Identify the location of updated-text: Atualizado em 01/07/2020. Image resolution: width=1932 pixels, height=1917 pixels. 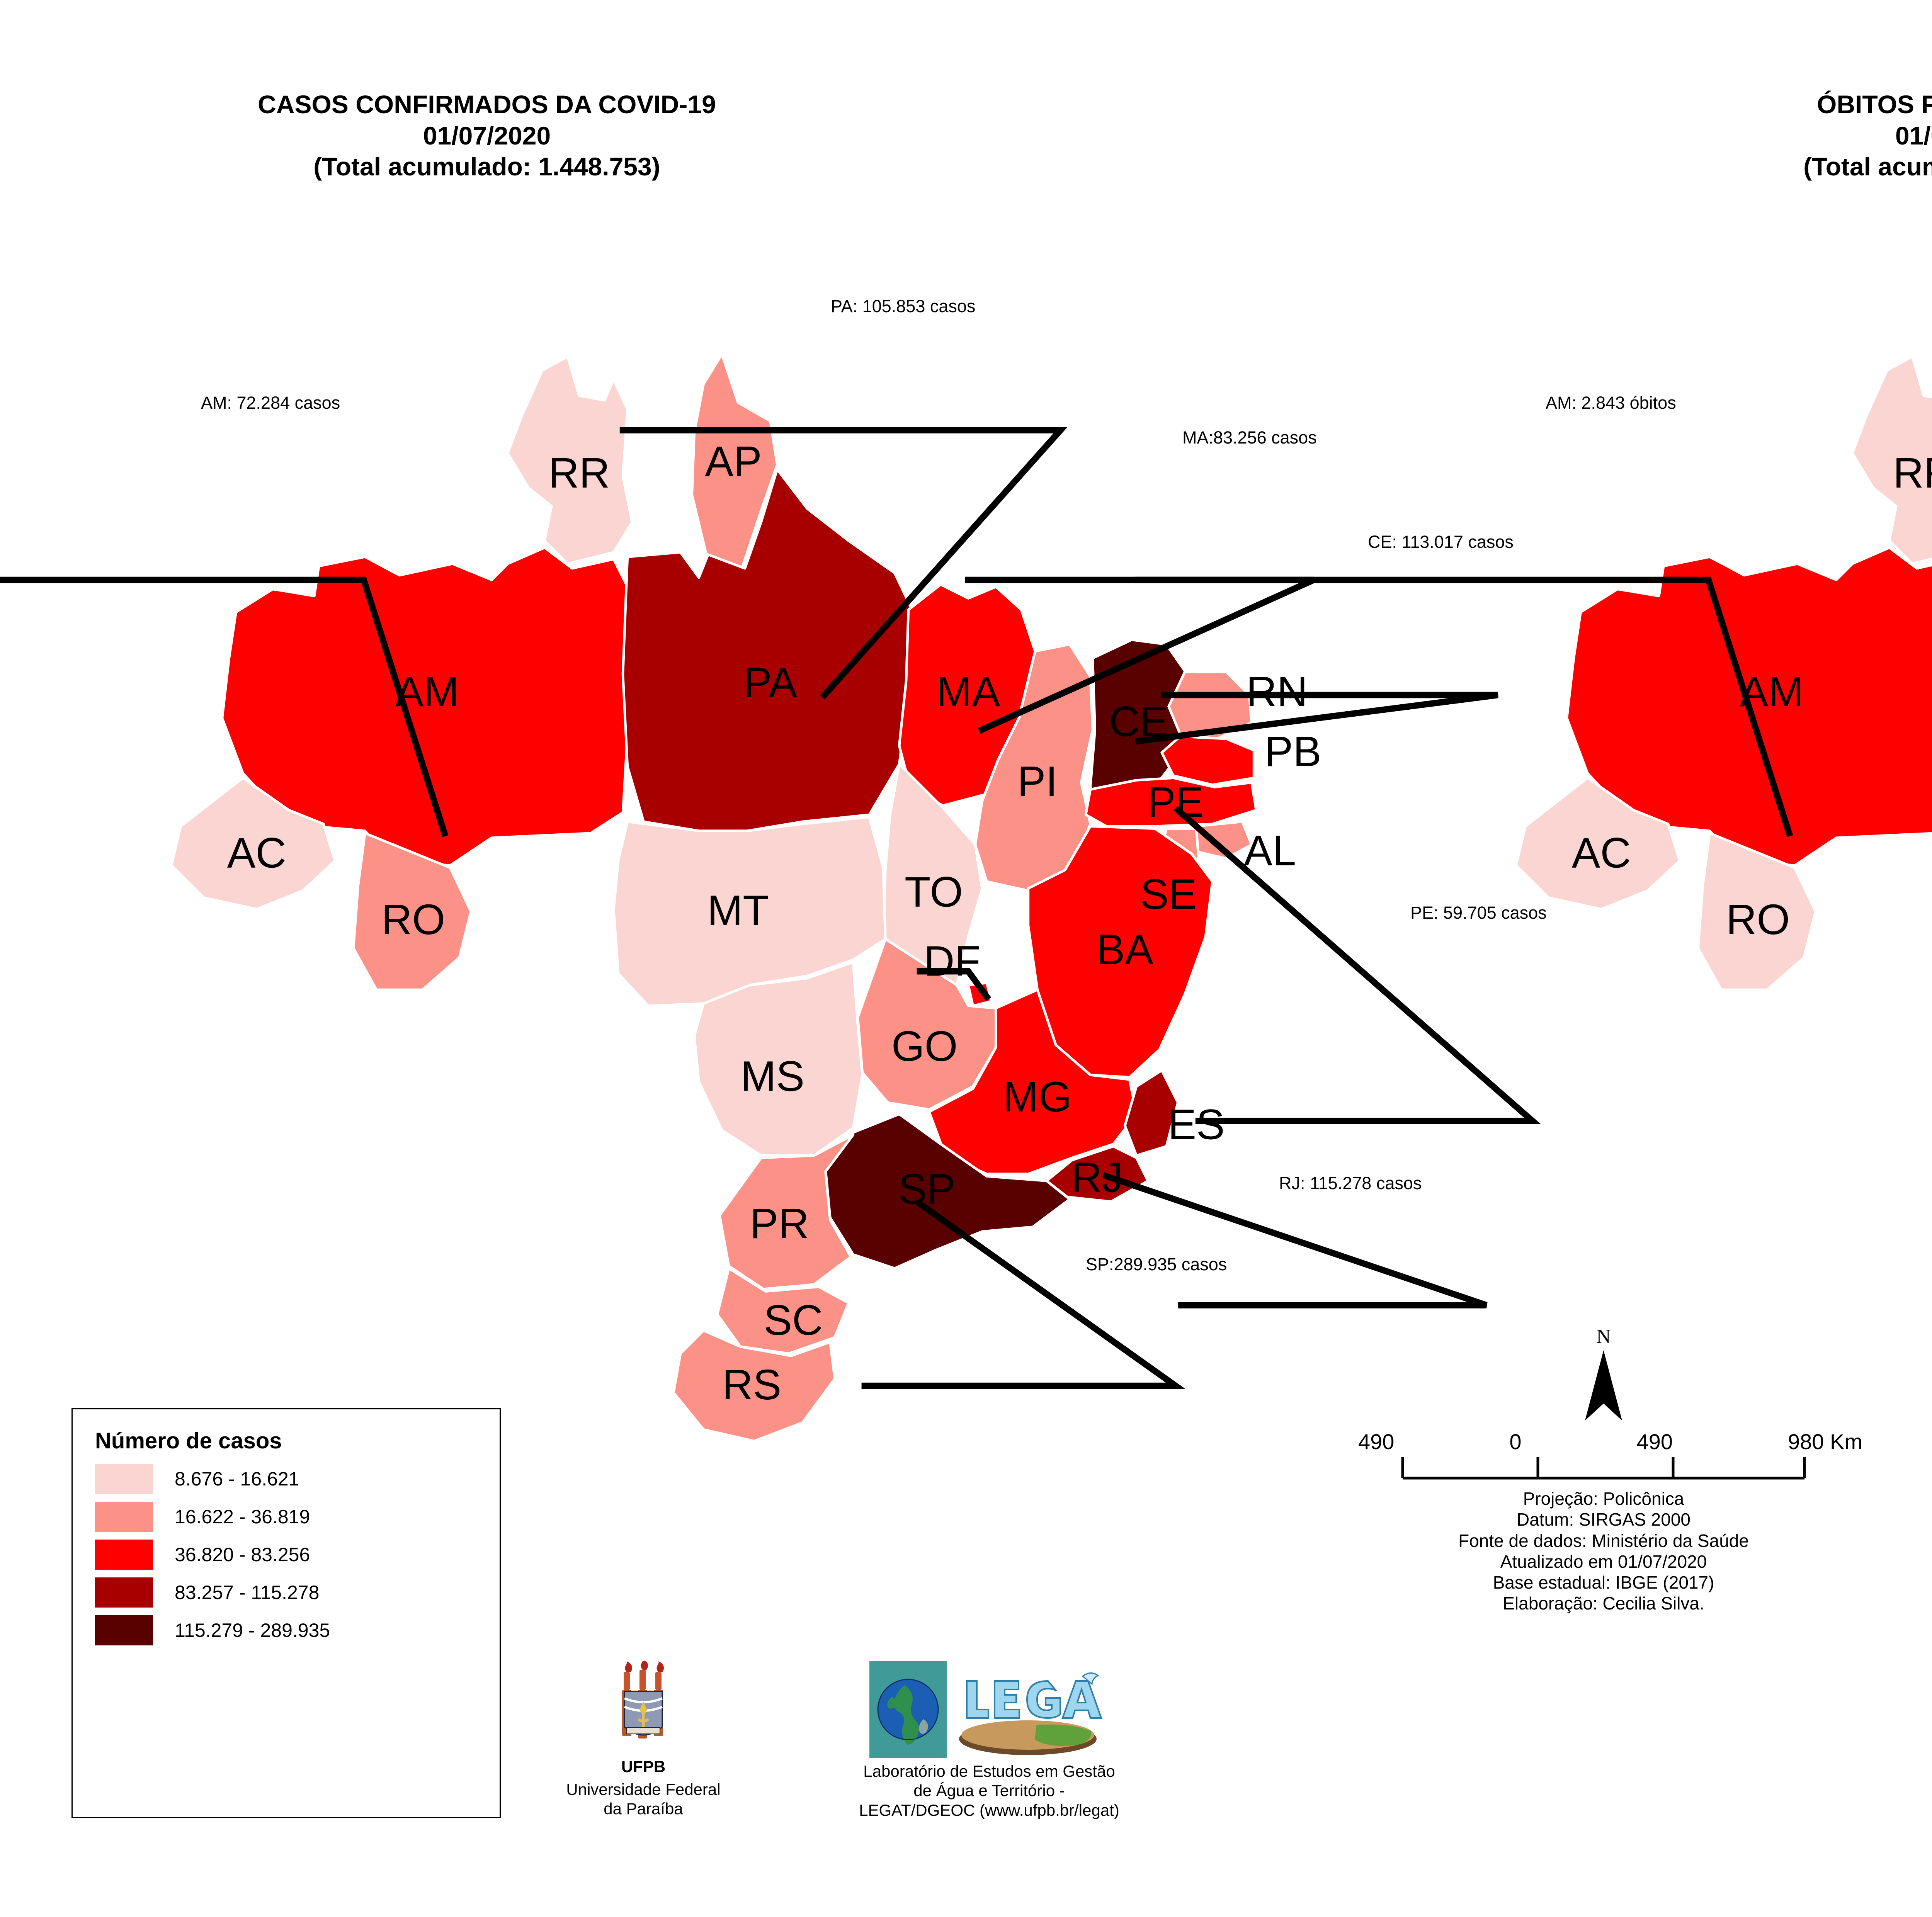
(1603, 1561).